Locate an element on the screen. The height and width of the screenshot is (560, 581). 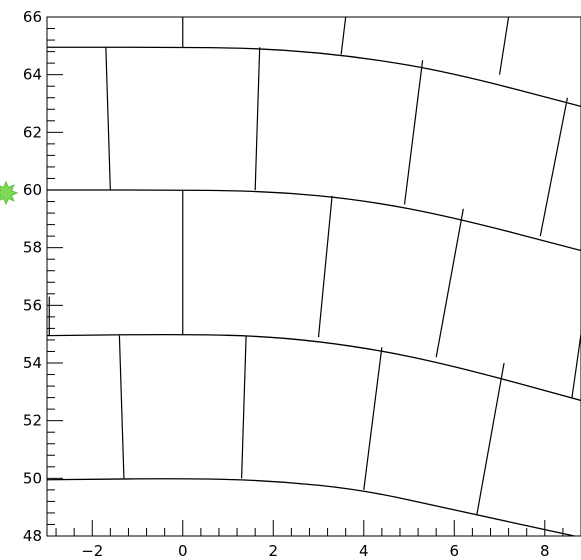
marker-layer is located at coordinates (9, 193).